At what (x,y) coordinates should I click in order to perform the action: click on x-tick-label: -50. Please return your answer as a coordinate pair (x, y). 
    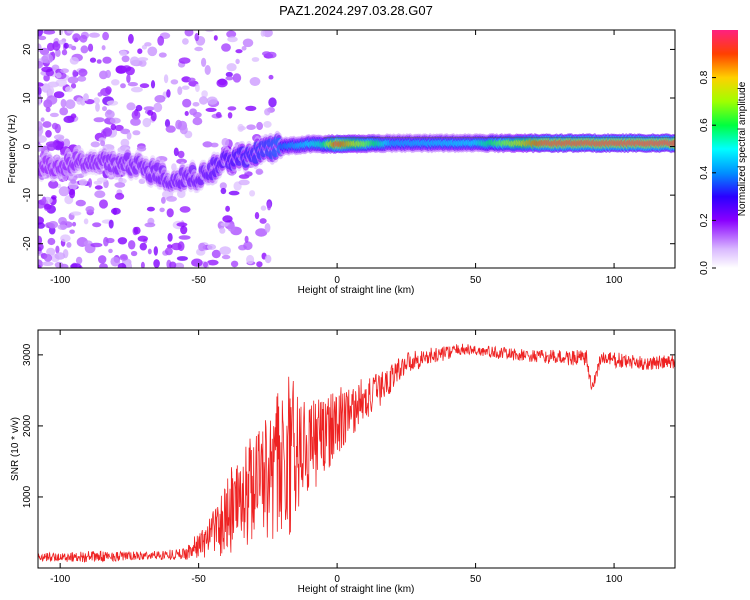
    Looking at the image, I should click on (198, 280).